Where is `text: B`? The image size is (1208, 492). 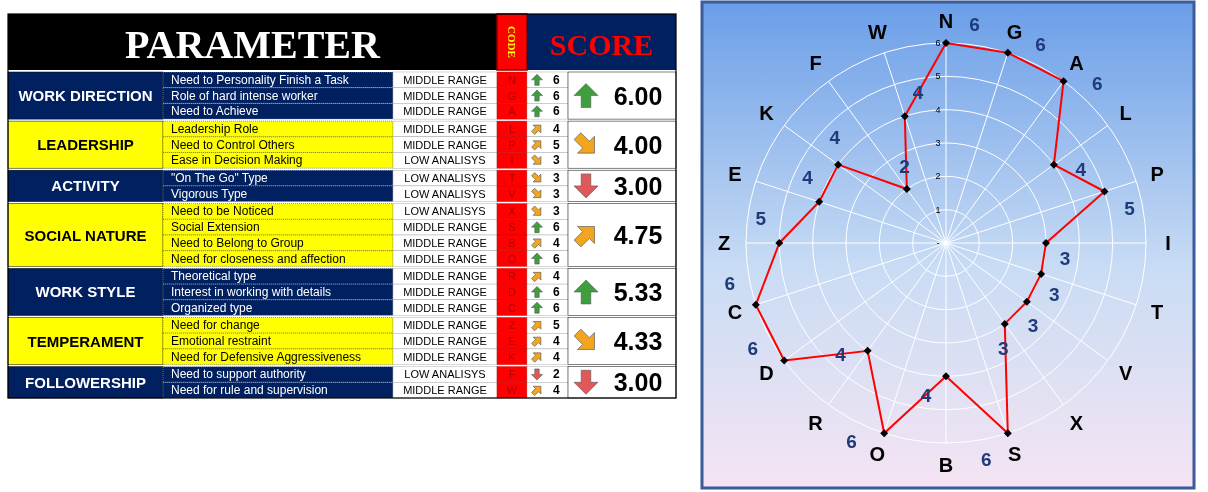 text: B is located at coordinates (512, 242).